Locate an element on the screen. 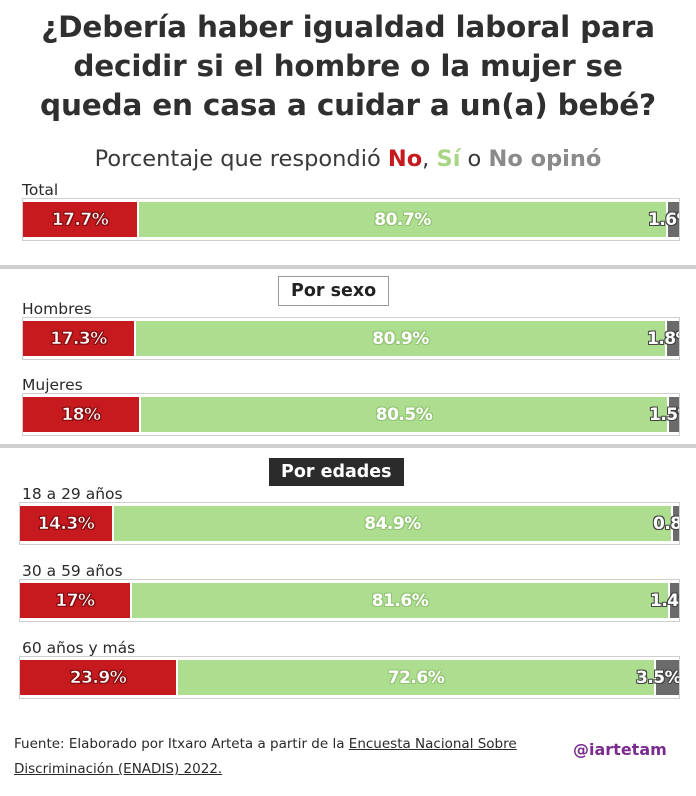  bar-segment-no: 17.3% is located at coordinates (79, 338).